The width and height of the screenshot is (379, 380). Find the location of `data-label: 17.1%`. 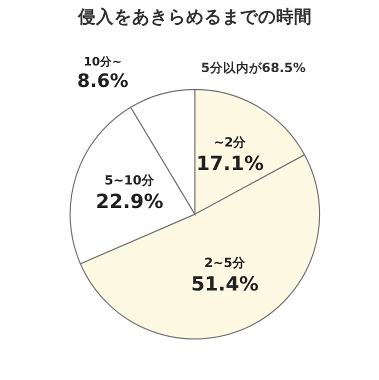

data-label: 17.1% is located at coordinates (230, 163).